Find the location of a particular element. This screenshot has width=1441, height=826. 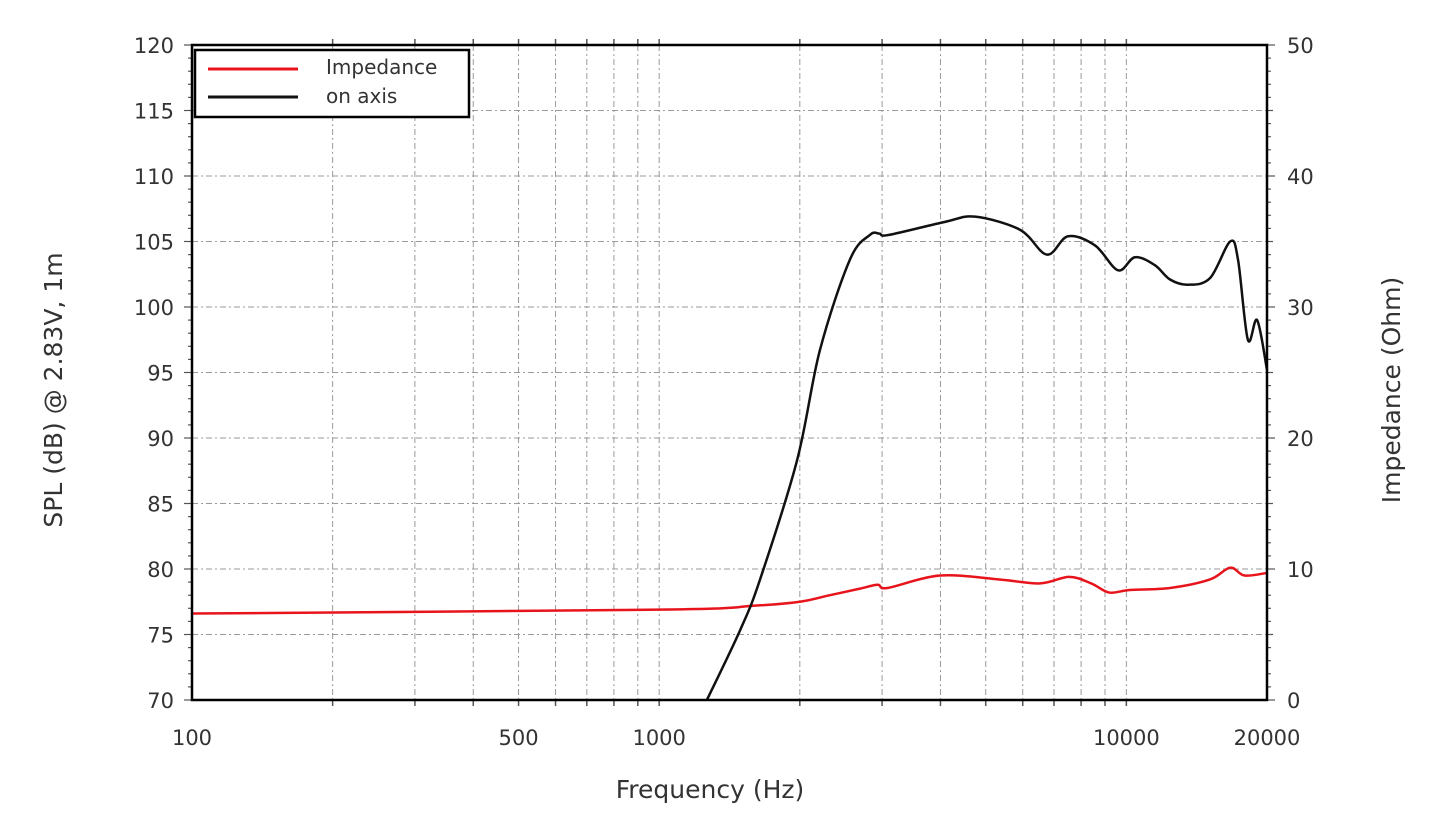

legend-box is located at coordinates (332, 83).